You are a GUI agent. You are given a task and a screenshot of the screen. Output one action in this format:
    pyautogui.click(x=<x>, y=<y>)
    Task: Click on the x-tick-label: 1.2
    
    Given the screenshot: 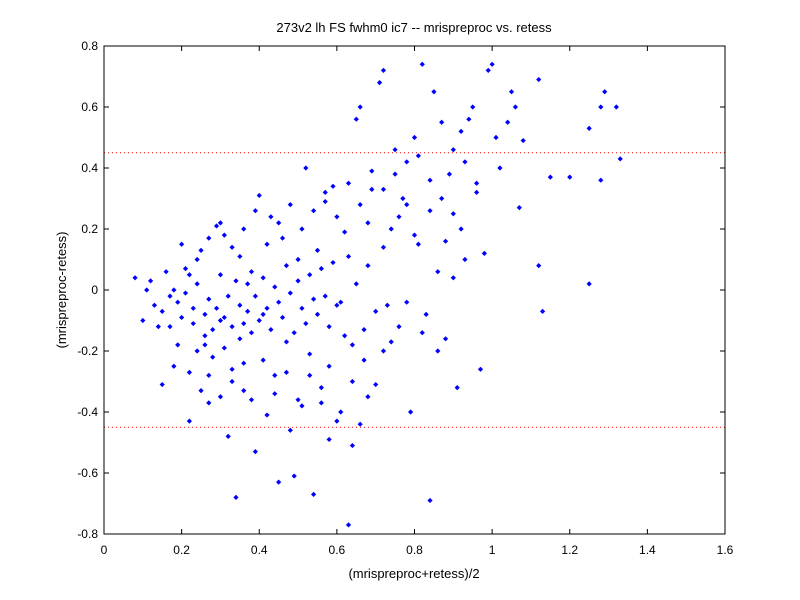 What is the action you would take?
    pyautogui.click(x=569, y=550)
    